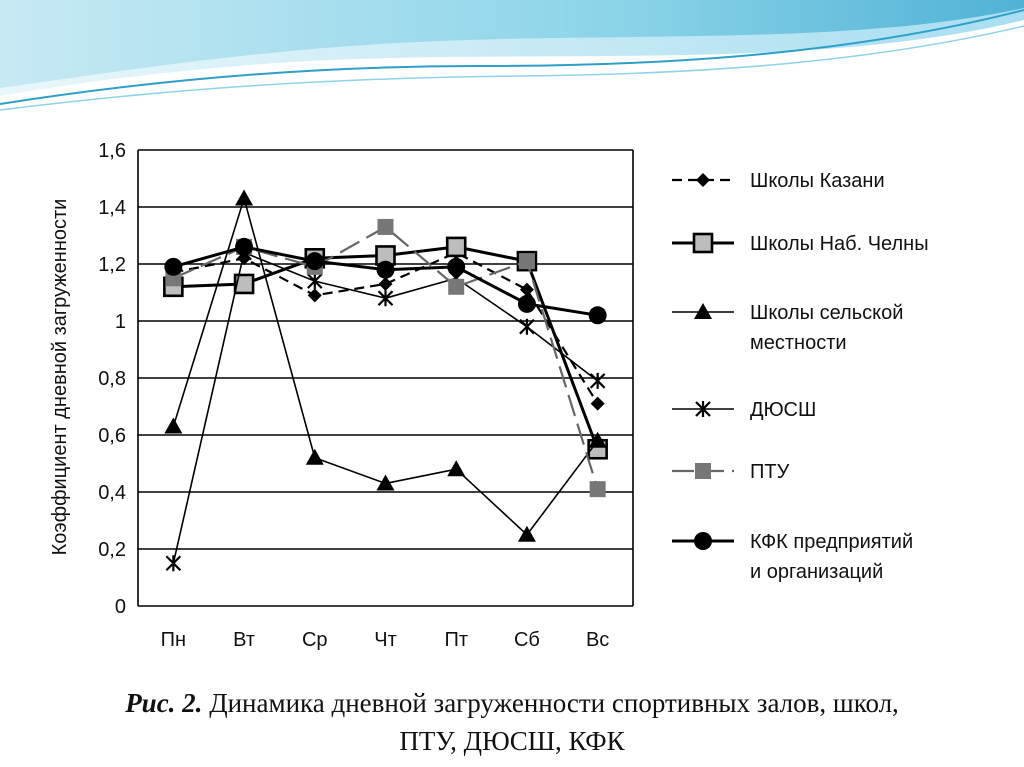 The width and height of the screenshot is (1024, 767). What do you see at coordinates (120, 322) in the screenshot?
I see `y-tick-label: 1` at bounding box center [120, 322].